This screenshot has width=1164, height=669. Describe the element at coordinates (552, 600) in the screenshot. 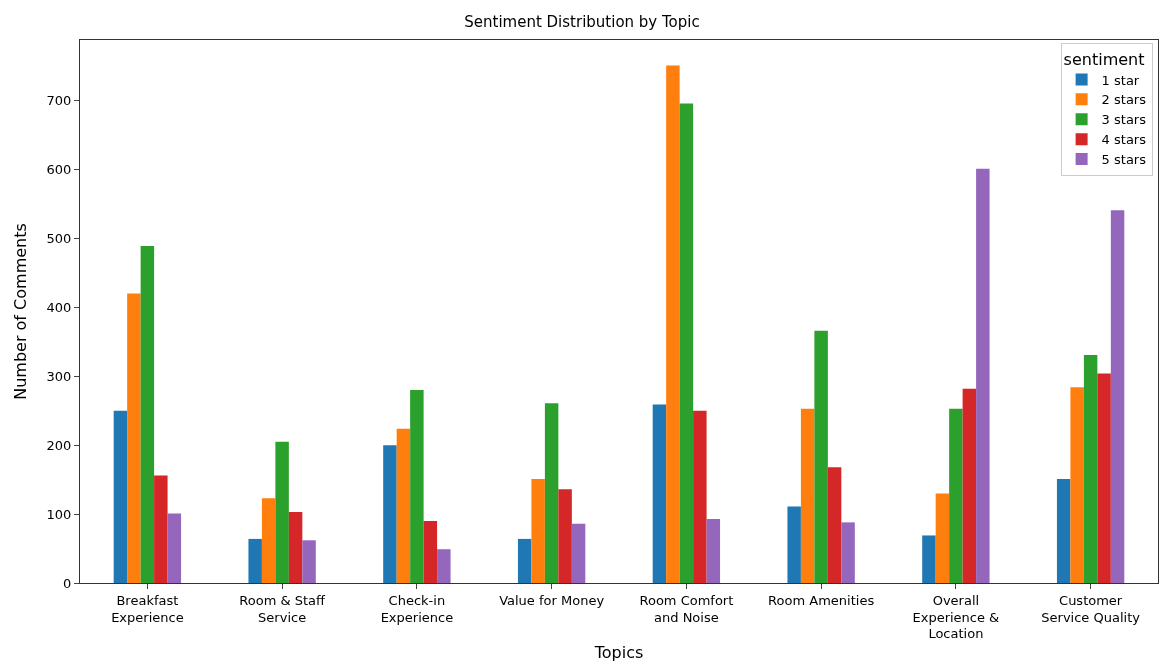

I see `x-tick-label: Value for Money` at that location.